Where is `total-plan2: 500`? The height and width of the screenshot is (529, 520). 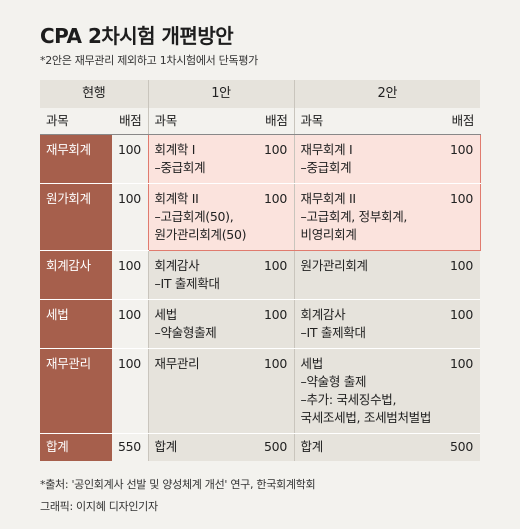
total-plan2: 500 is located at coordinates (462, 447).